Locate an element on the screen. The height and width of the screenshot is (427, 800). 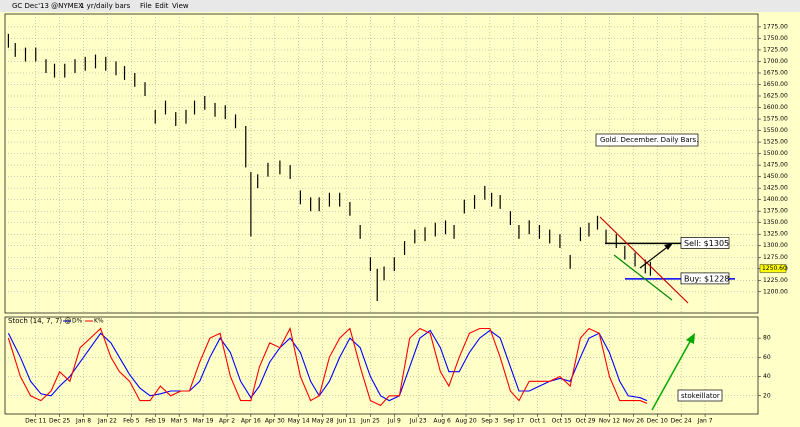
annotation-box is located at coordinates (700, 395).